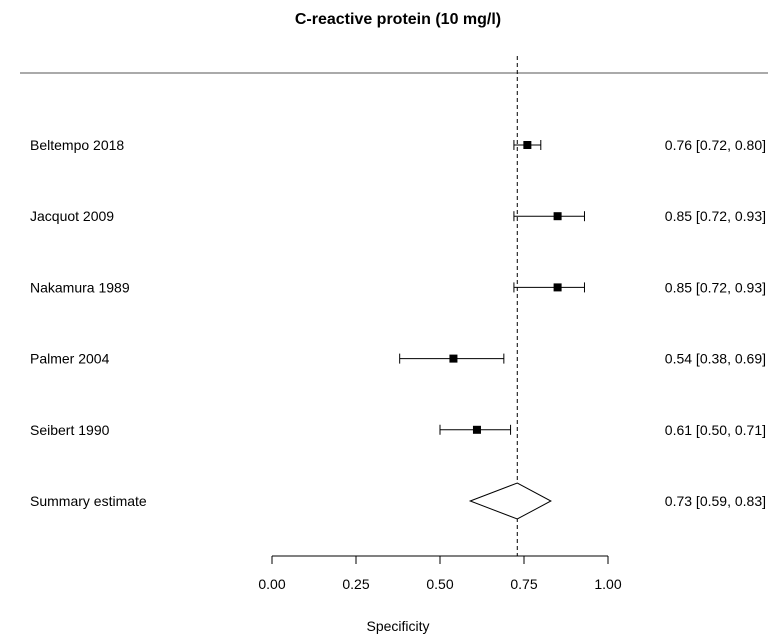 This screenshot has width=769, height=638. I want to click on study-label: Palmer 2004, so click(70, 359).